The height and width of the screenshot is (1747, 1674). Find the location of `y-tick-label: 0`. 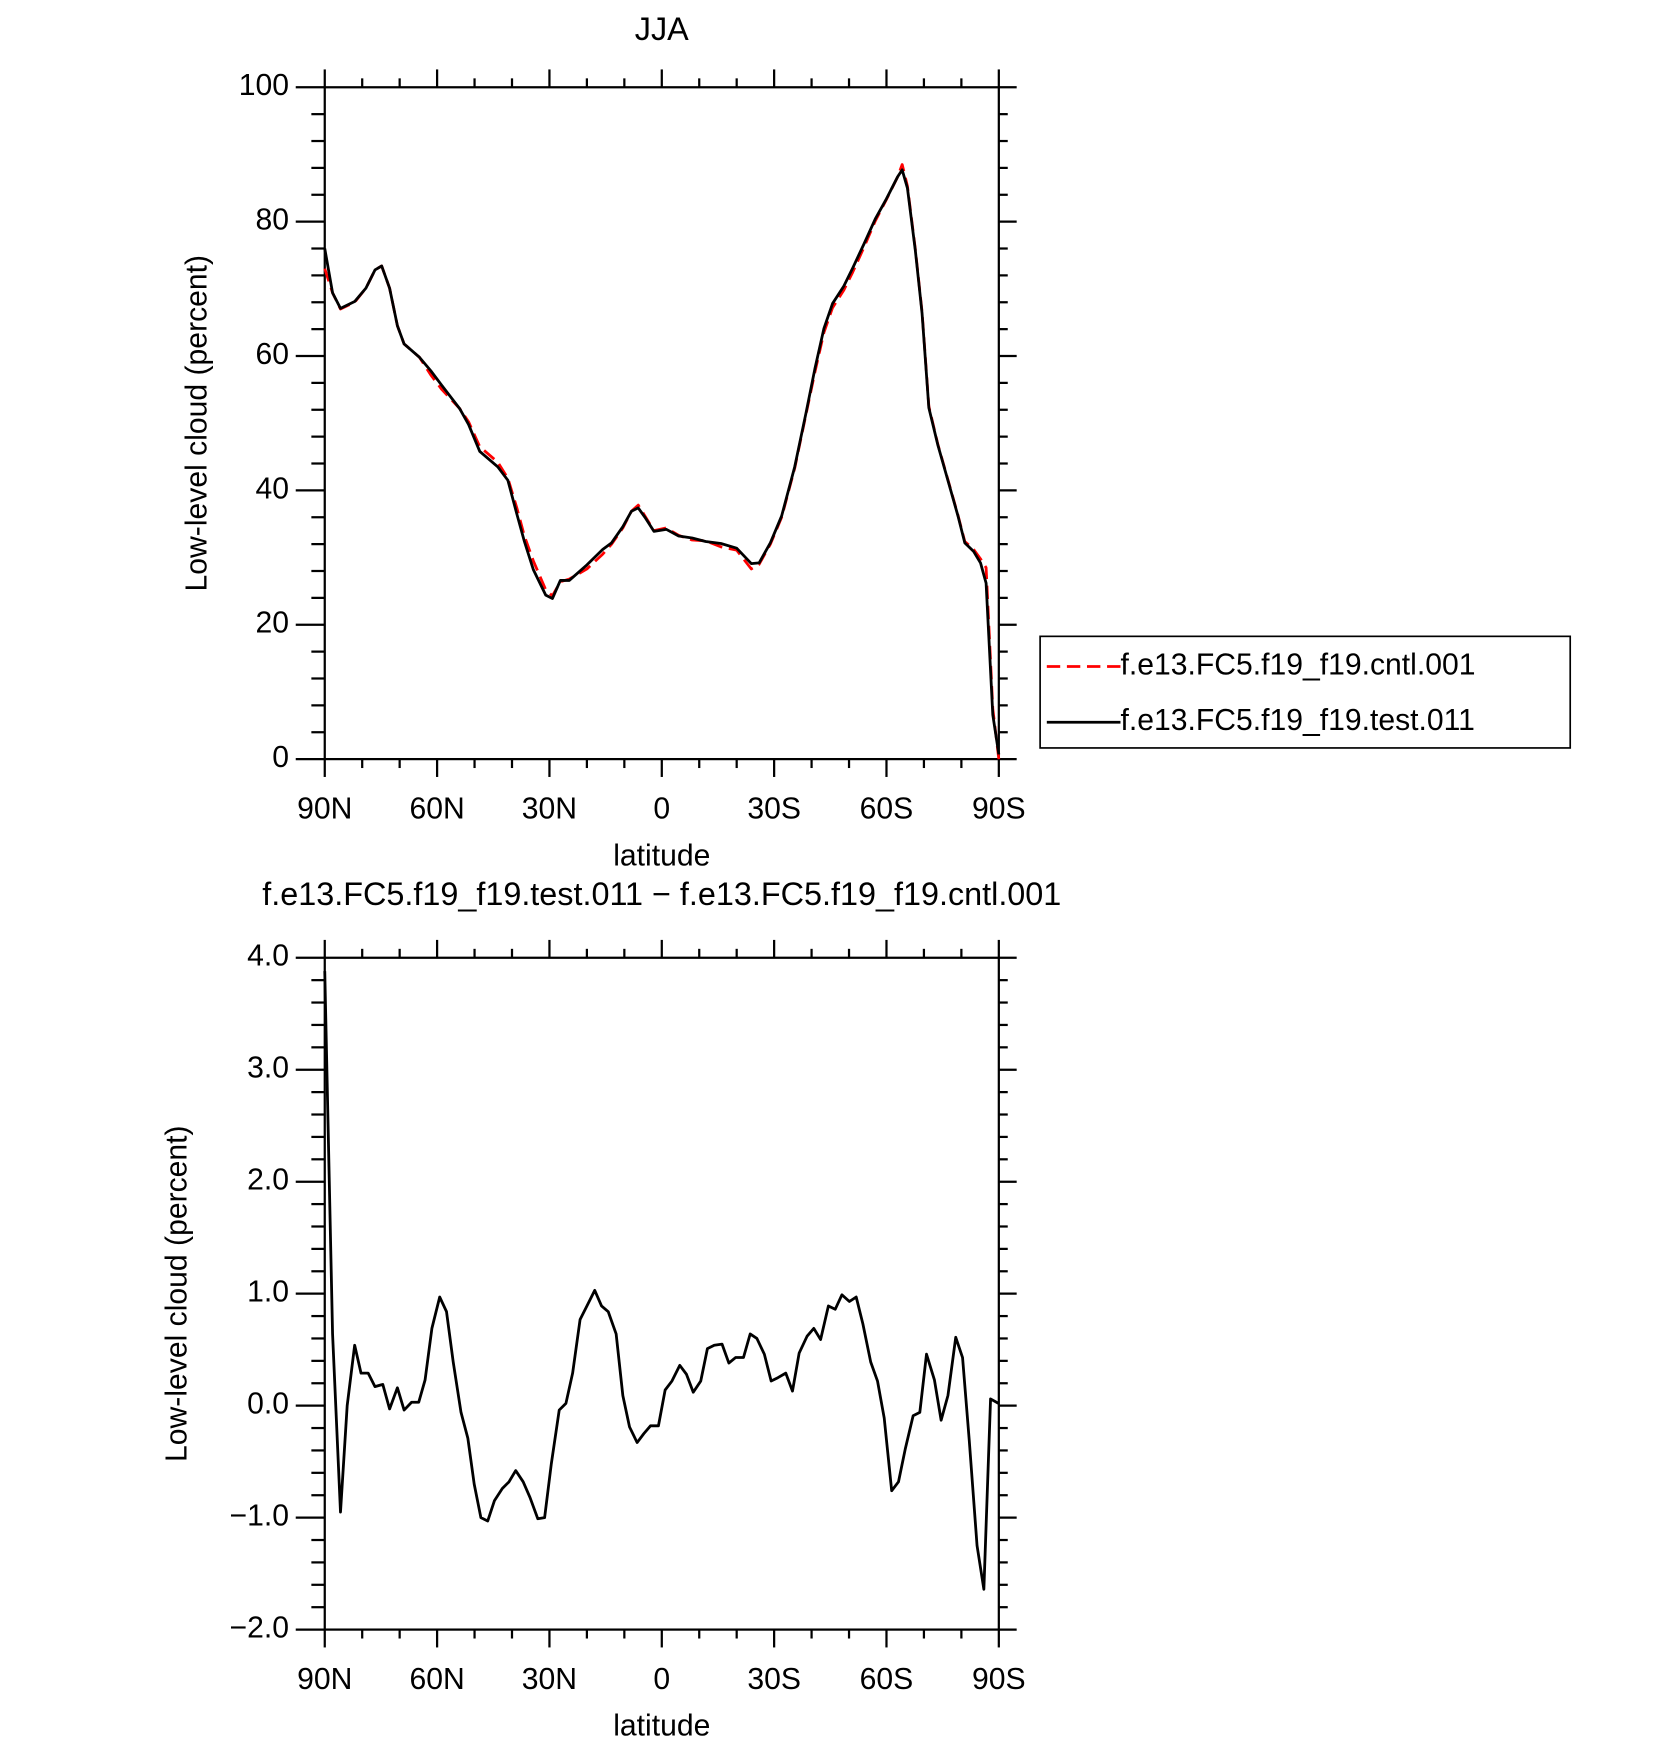

y-tick-label: 0 is located at coordinates (280, 757).